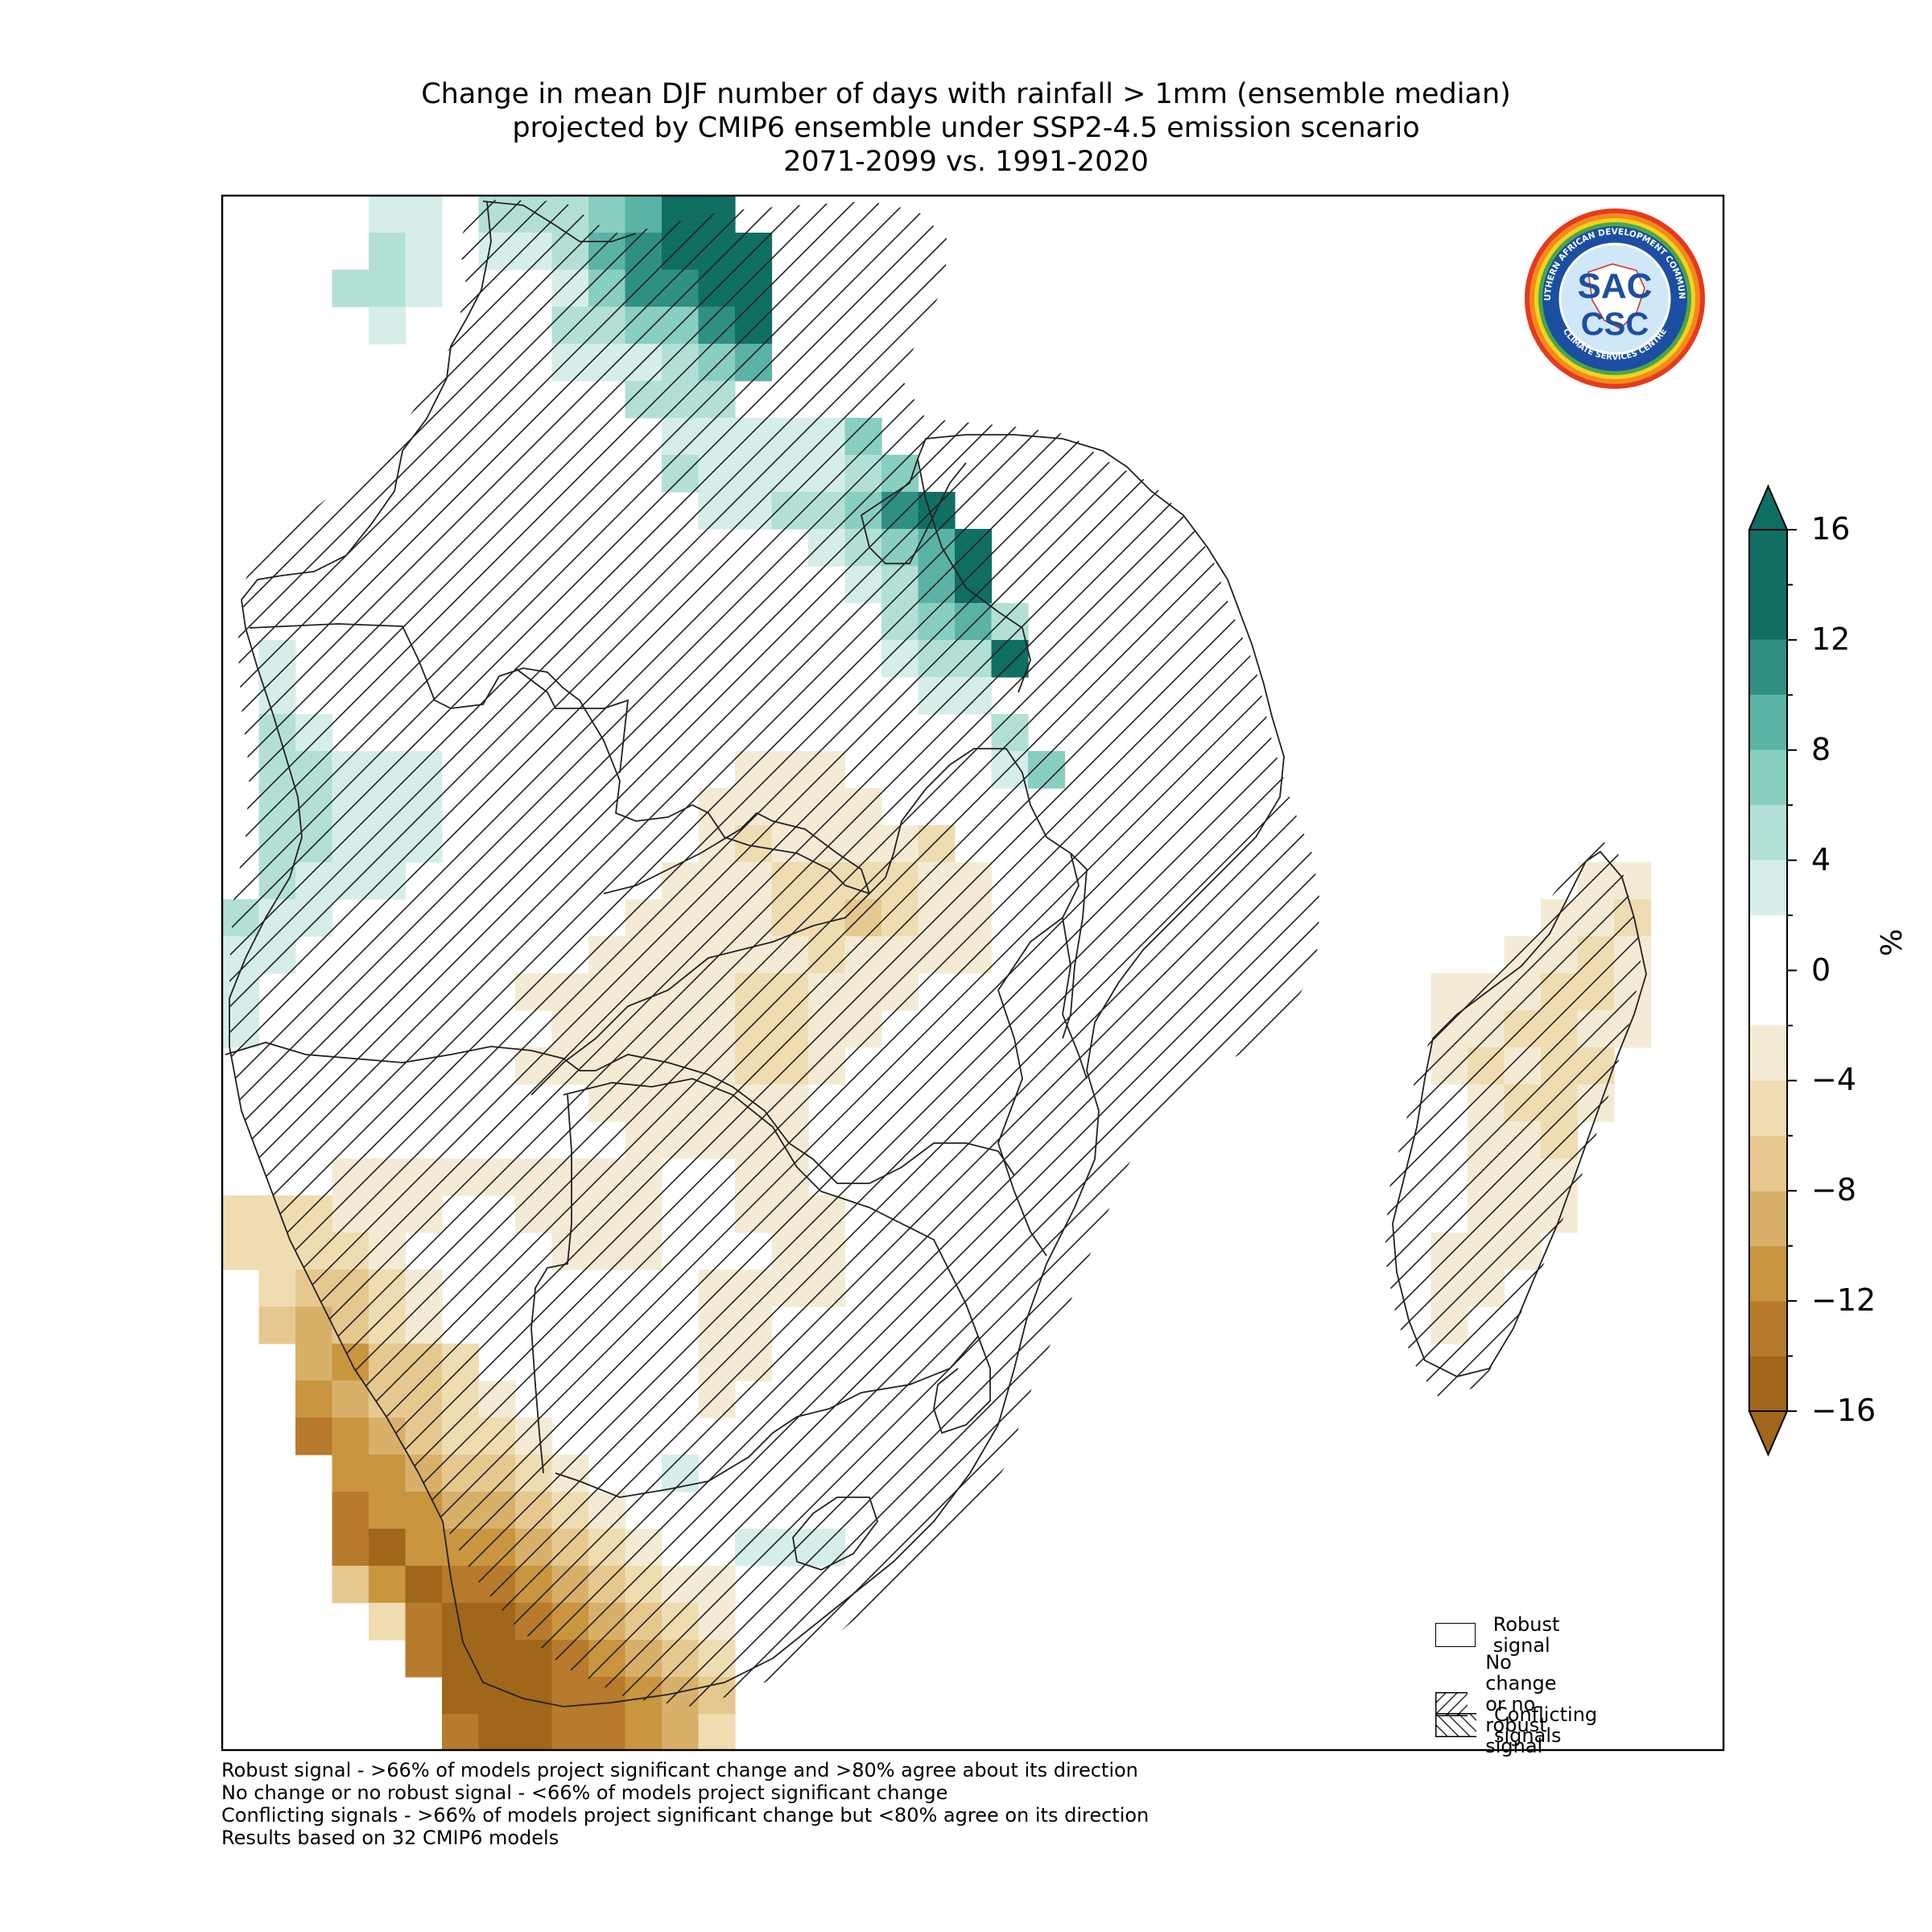 Image resolution: width=1932 pixels, height=1932 pixels. I want to click on colorbar-tick-label: −16, so click(1844, 1410).